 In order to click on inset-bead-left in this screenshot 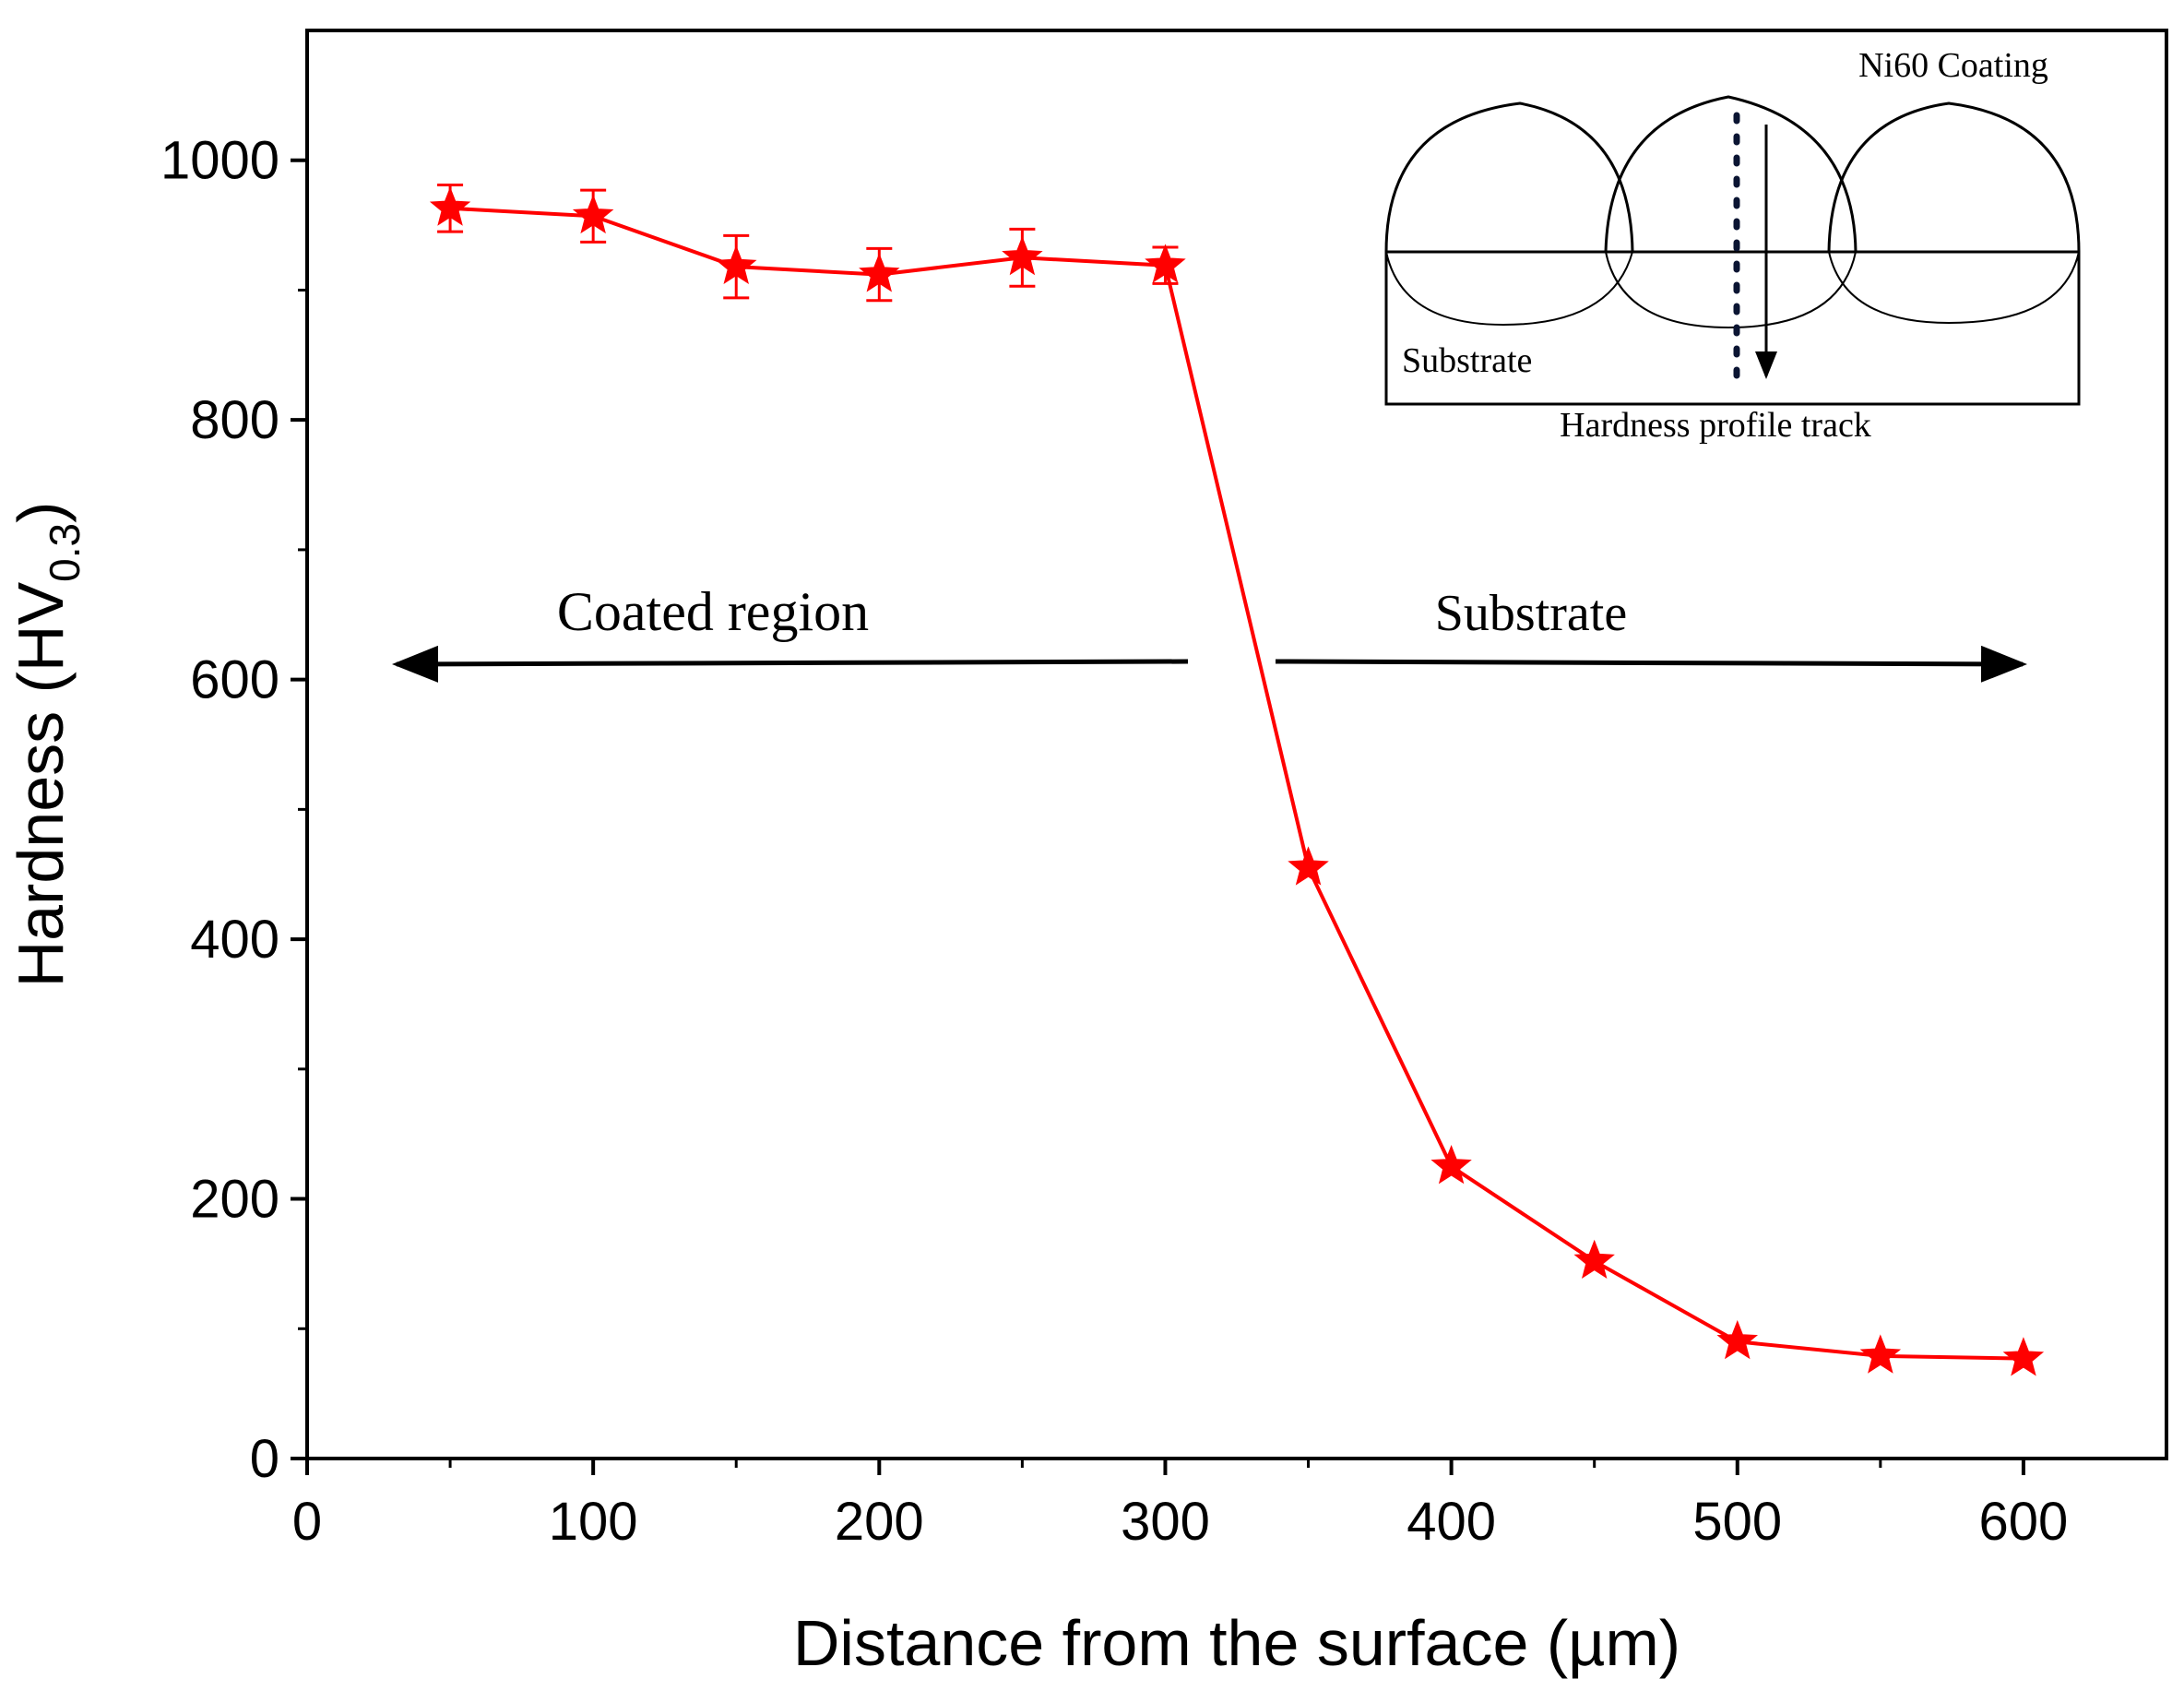, I will do `click(1509, 177)`.